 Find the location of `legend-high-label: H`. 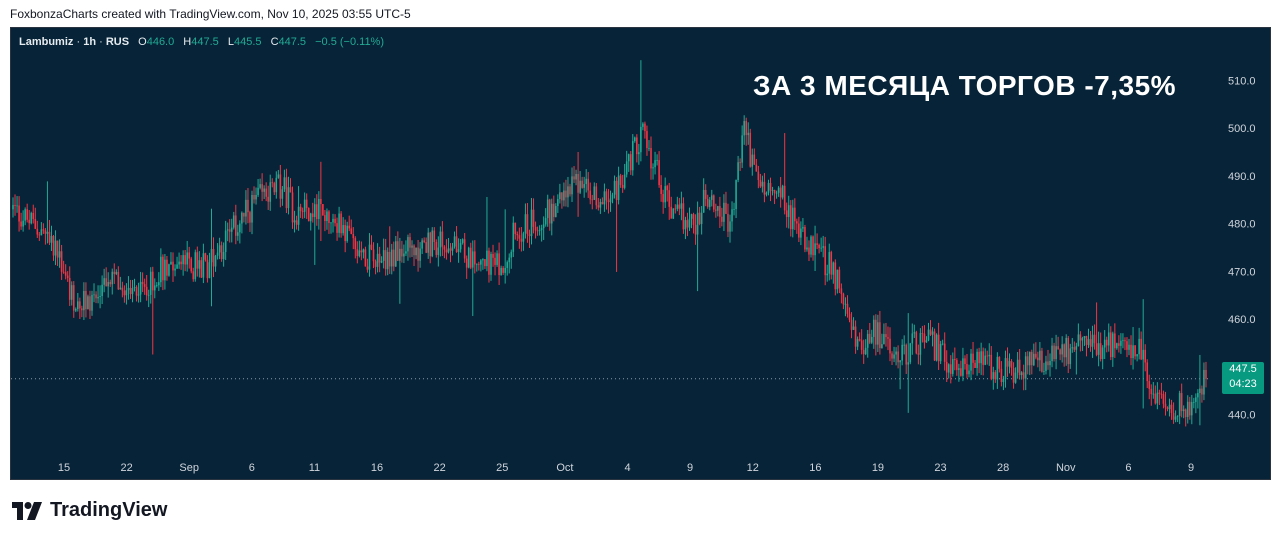

legend-high-label: H is located at coordinates (187, 42).